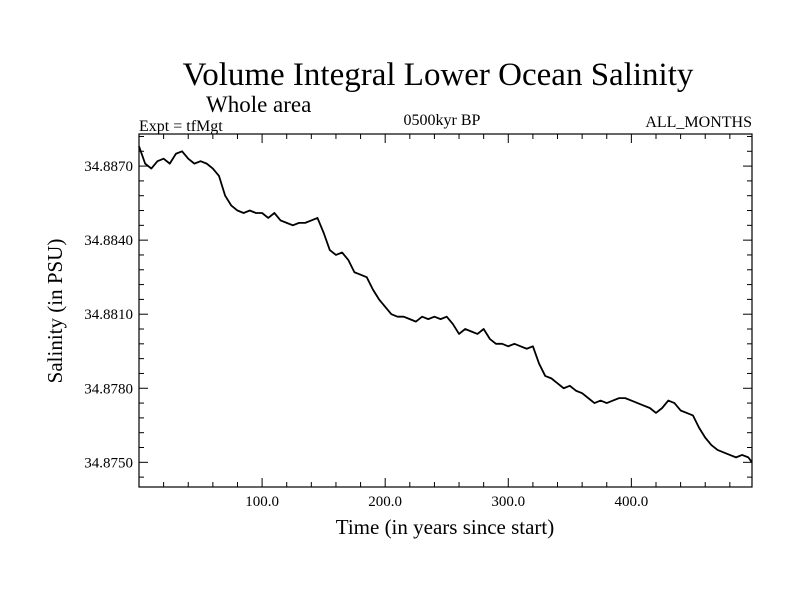  What do you see at coordinates (108, 315) in the screenshot?
I see `y-tick-label: 34.8810` at bounding box center [108, 315].